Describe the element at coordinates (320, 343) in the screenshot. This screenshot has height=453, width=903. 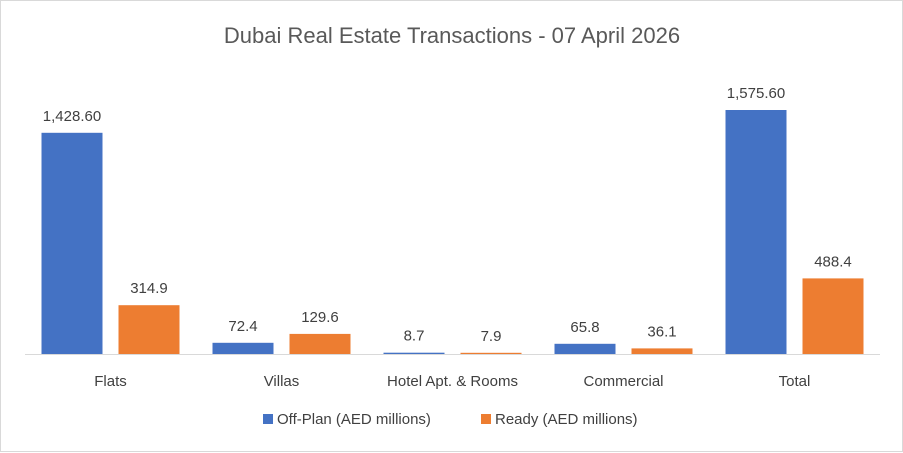
I see `bar-ready-villas` at that location.